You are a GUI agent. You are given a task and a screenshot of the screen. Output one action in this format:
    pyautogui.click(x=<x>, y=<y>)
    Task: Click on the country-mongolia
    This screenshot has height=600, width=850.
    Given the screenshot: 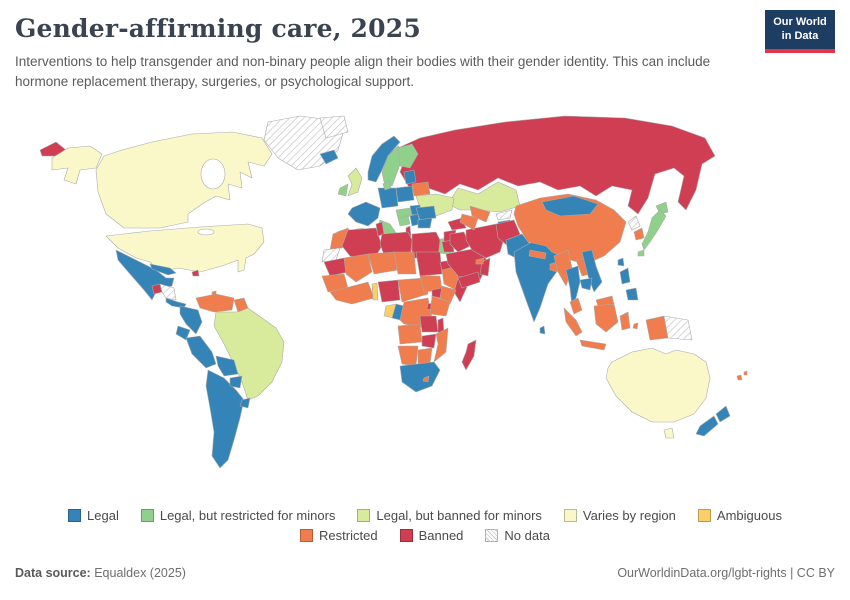 What is the action you would take?
    pyautogui.click(x=570, y=206)
    